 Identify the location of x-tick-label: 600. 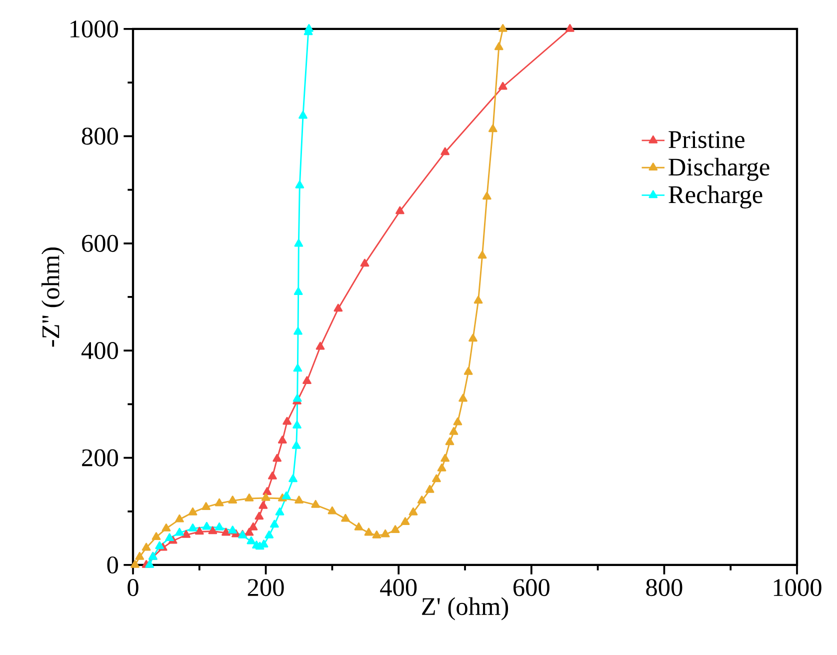
(531, 587).